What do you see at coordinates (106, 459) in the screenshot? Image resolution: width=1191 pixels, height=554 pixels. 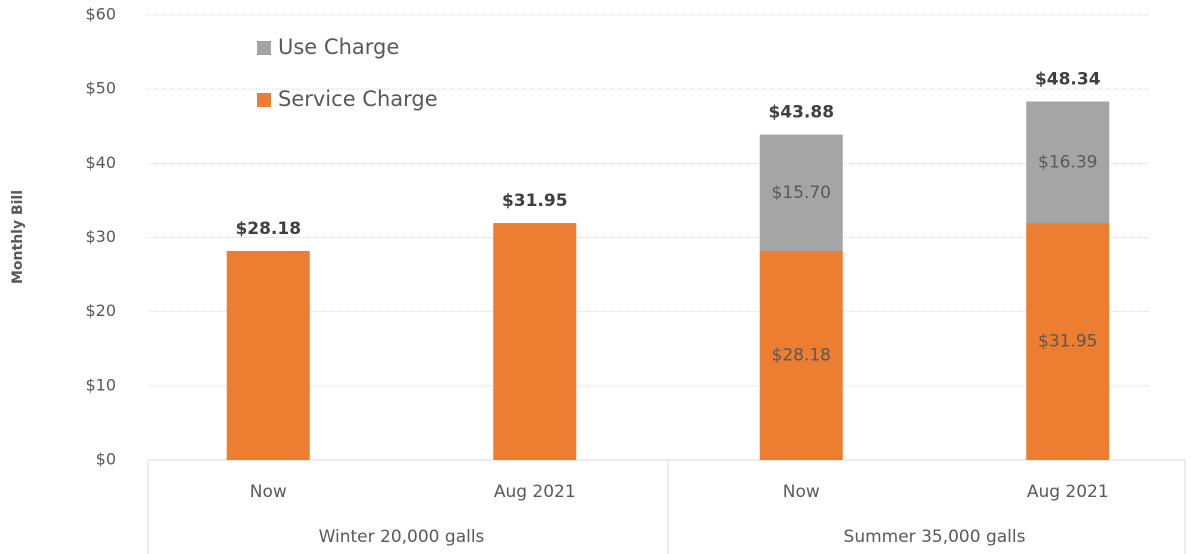 I see `y-tick-label: $0` at bounding box center [106, 459].